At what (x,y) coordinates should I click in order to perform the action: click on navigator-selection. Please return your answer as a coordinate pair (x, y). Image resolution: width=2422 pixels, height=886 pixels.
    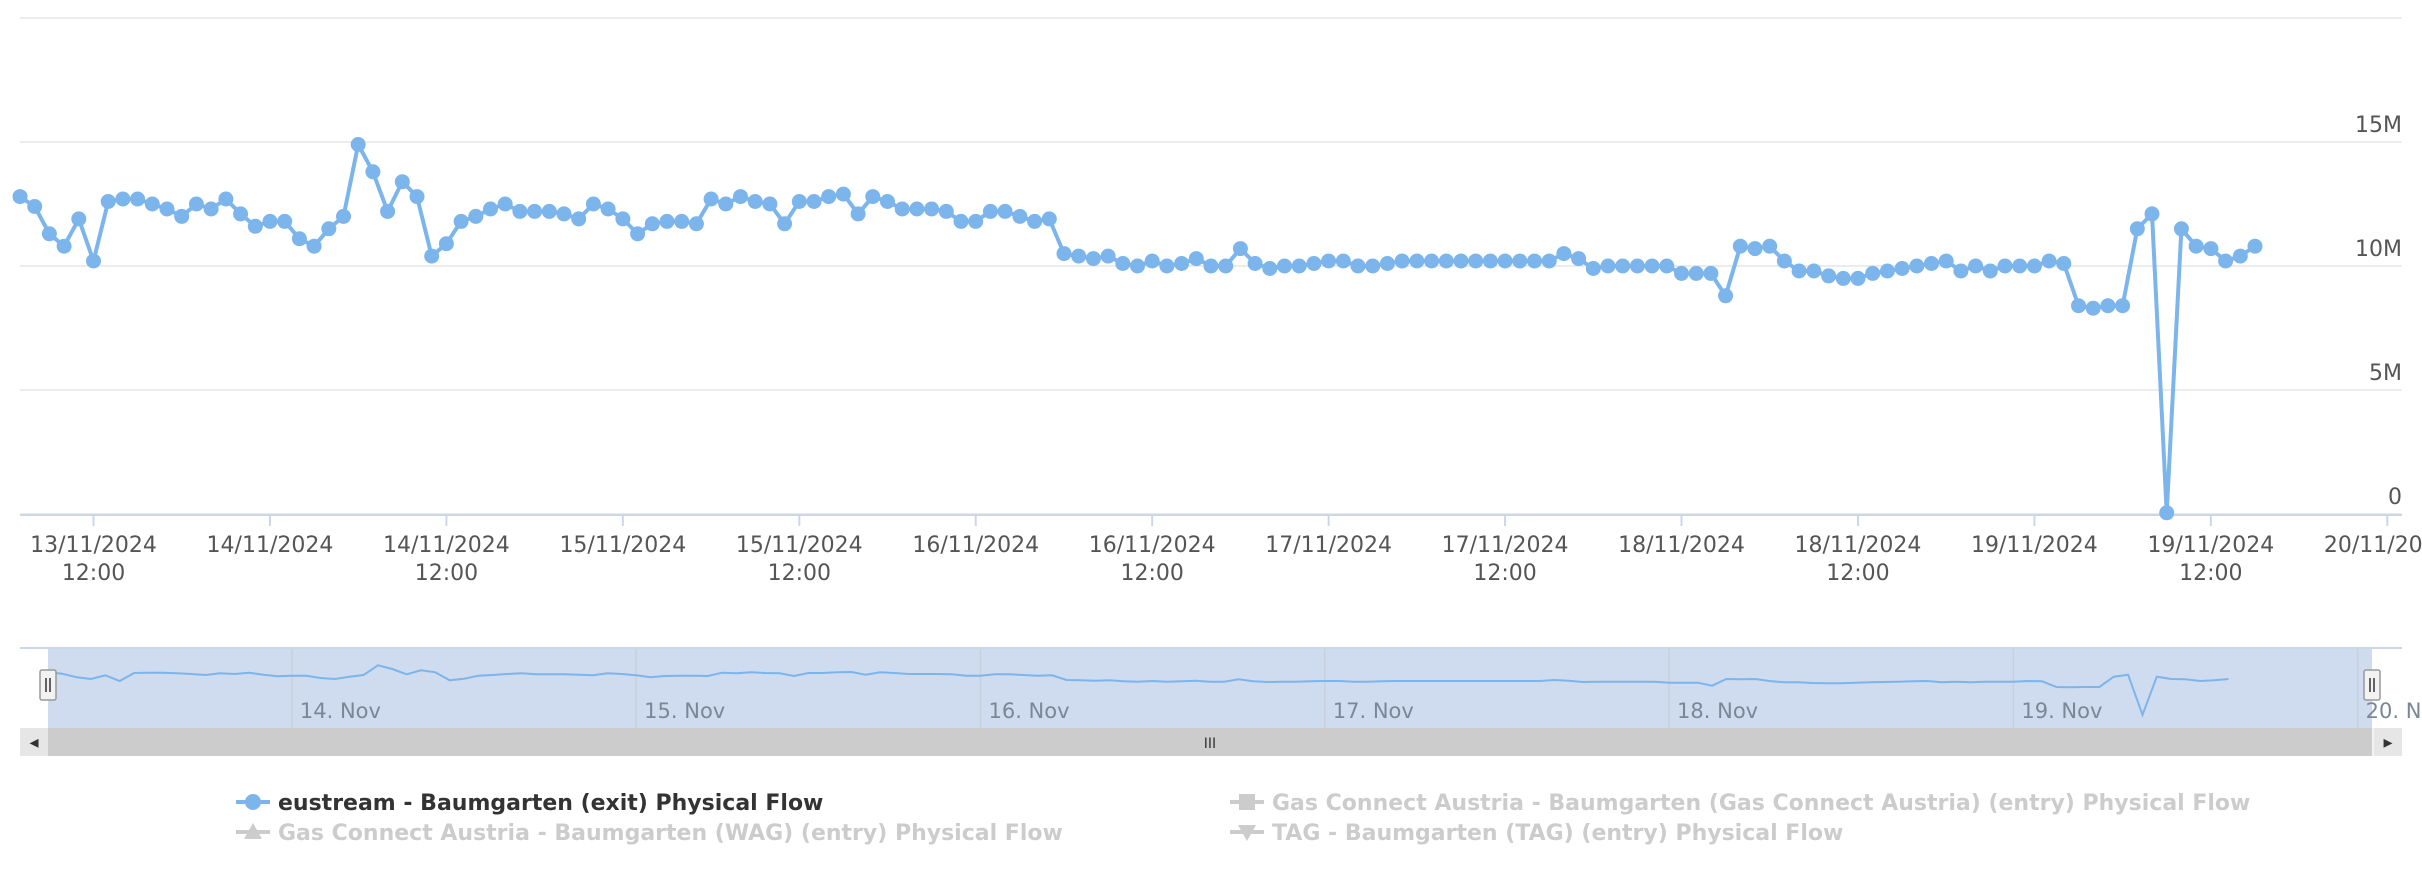
    Looking at the image, I should click on (1210, 688).